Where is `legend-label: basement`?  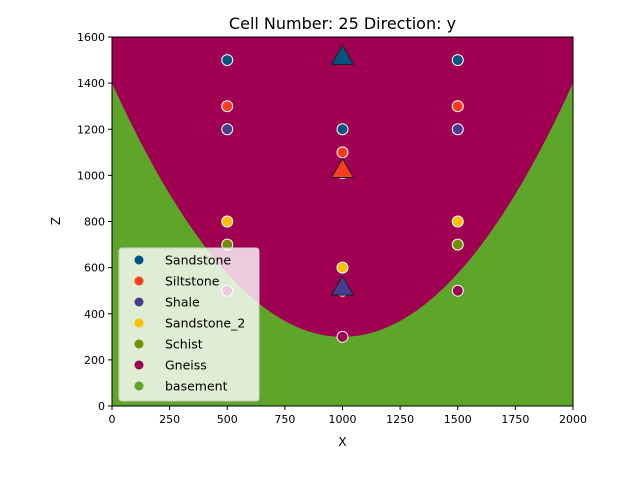 legend-label: basement is located at coordinates (196, 386).